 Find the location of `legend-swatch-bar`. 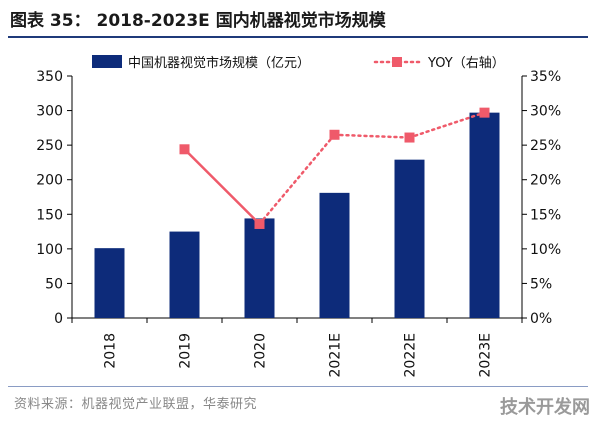

legend-swatch-bar is located at coordinates (107, 61).